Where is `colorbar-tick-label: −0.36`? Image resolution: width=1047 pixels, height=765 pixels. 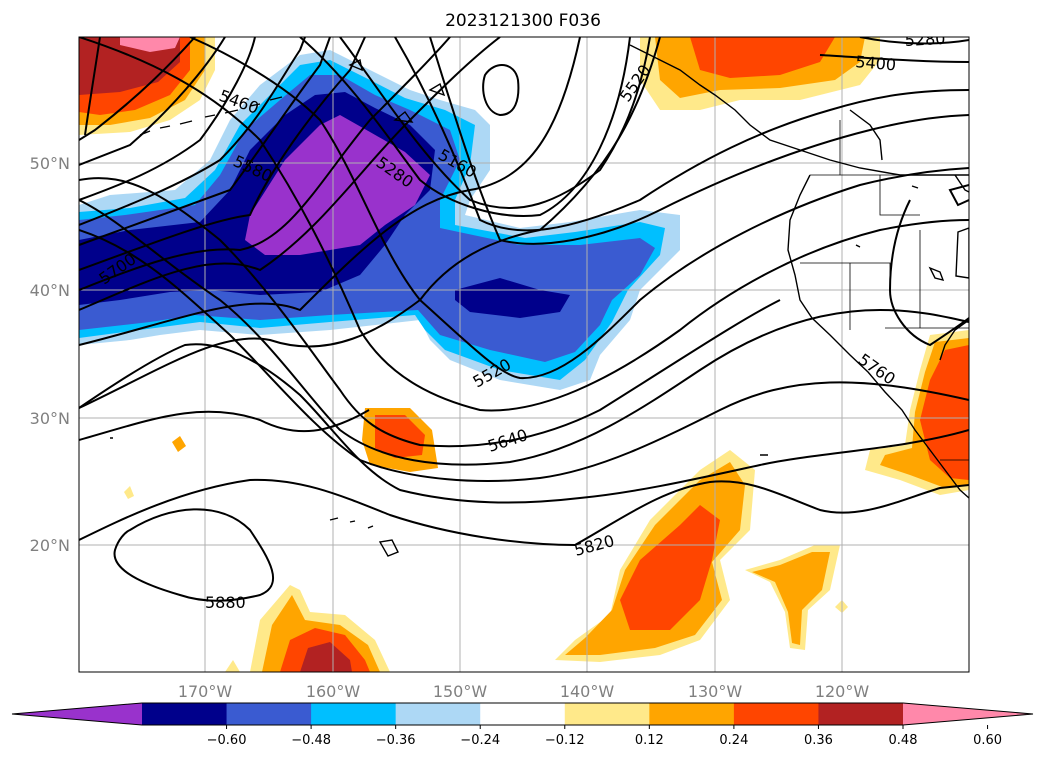 colorbar-tick-label: −0.36 is located at coordinates (396, 740).